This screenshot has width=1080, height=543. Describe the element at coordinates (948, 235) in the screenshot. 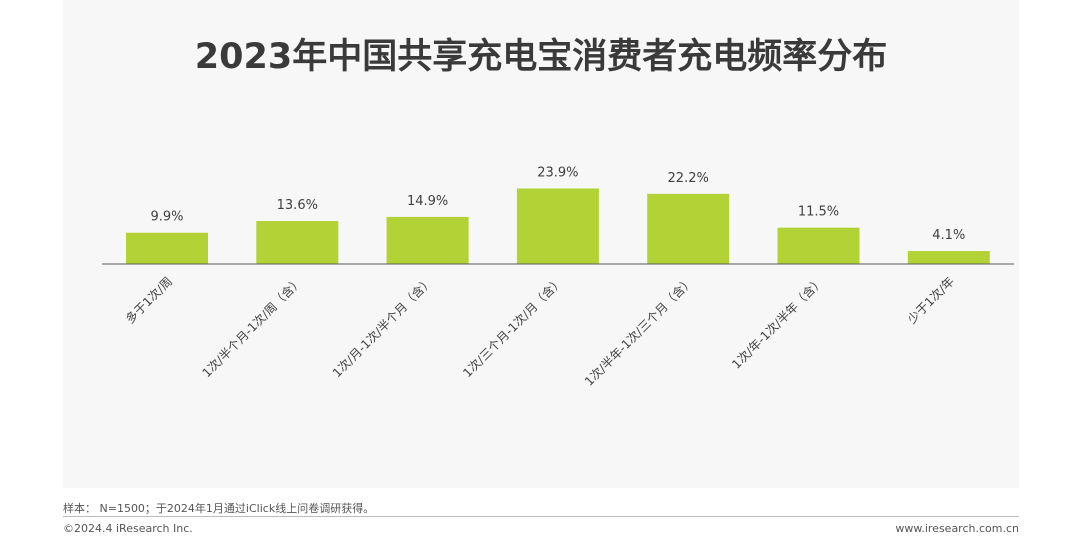

I see `data-label-7: 4.1%` at that location.